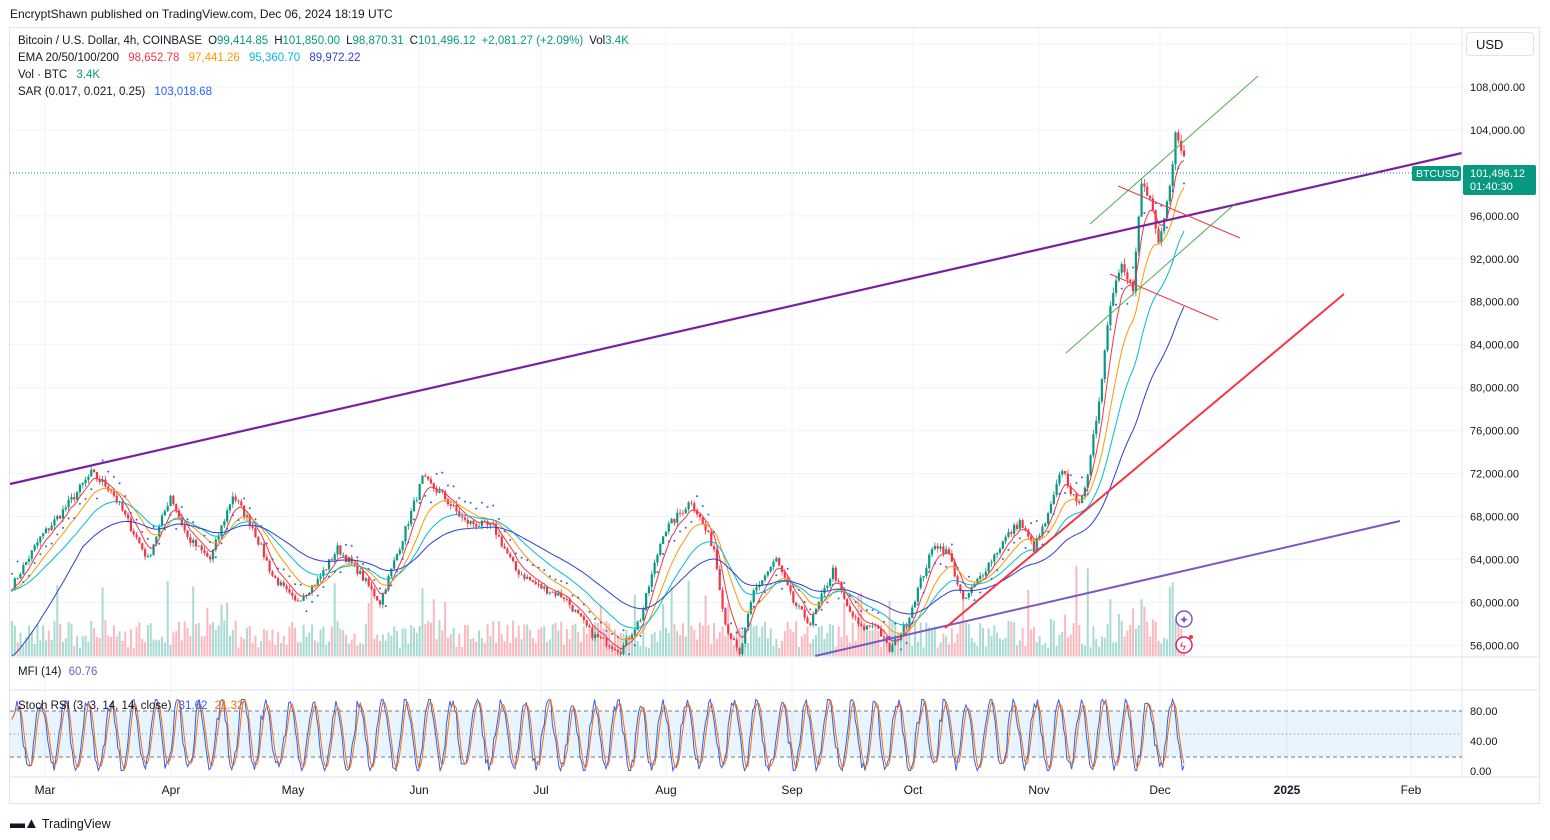  Describe the element at coordinates (110, 41) in the screenshot. I see `symbol-title: Bitcoin / U.S. Dollar, 4h, COINBASE` at that location.